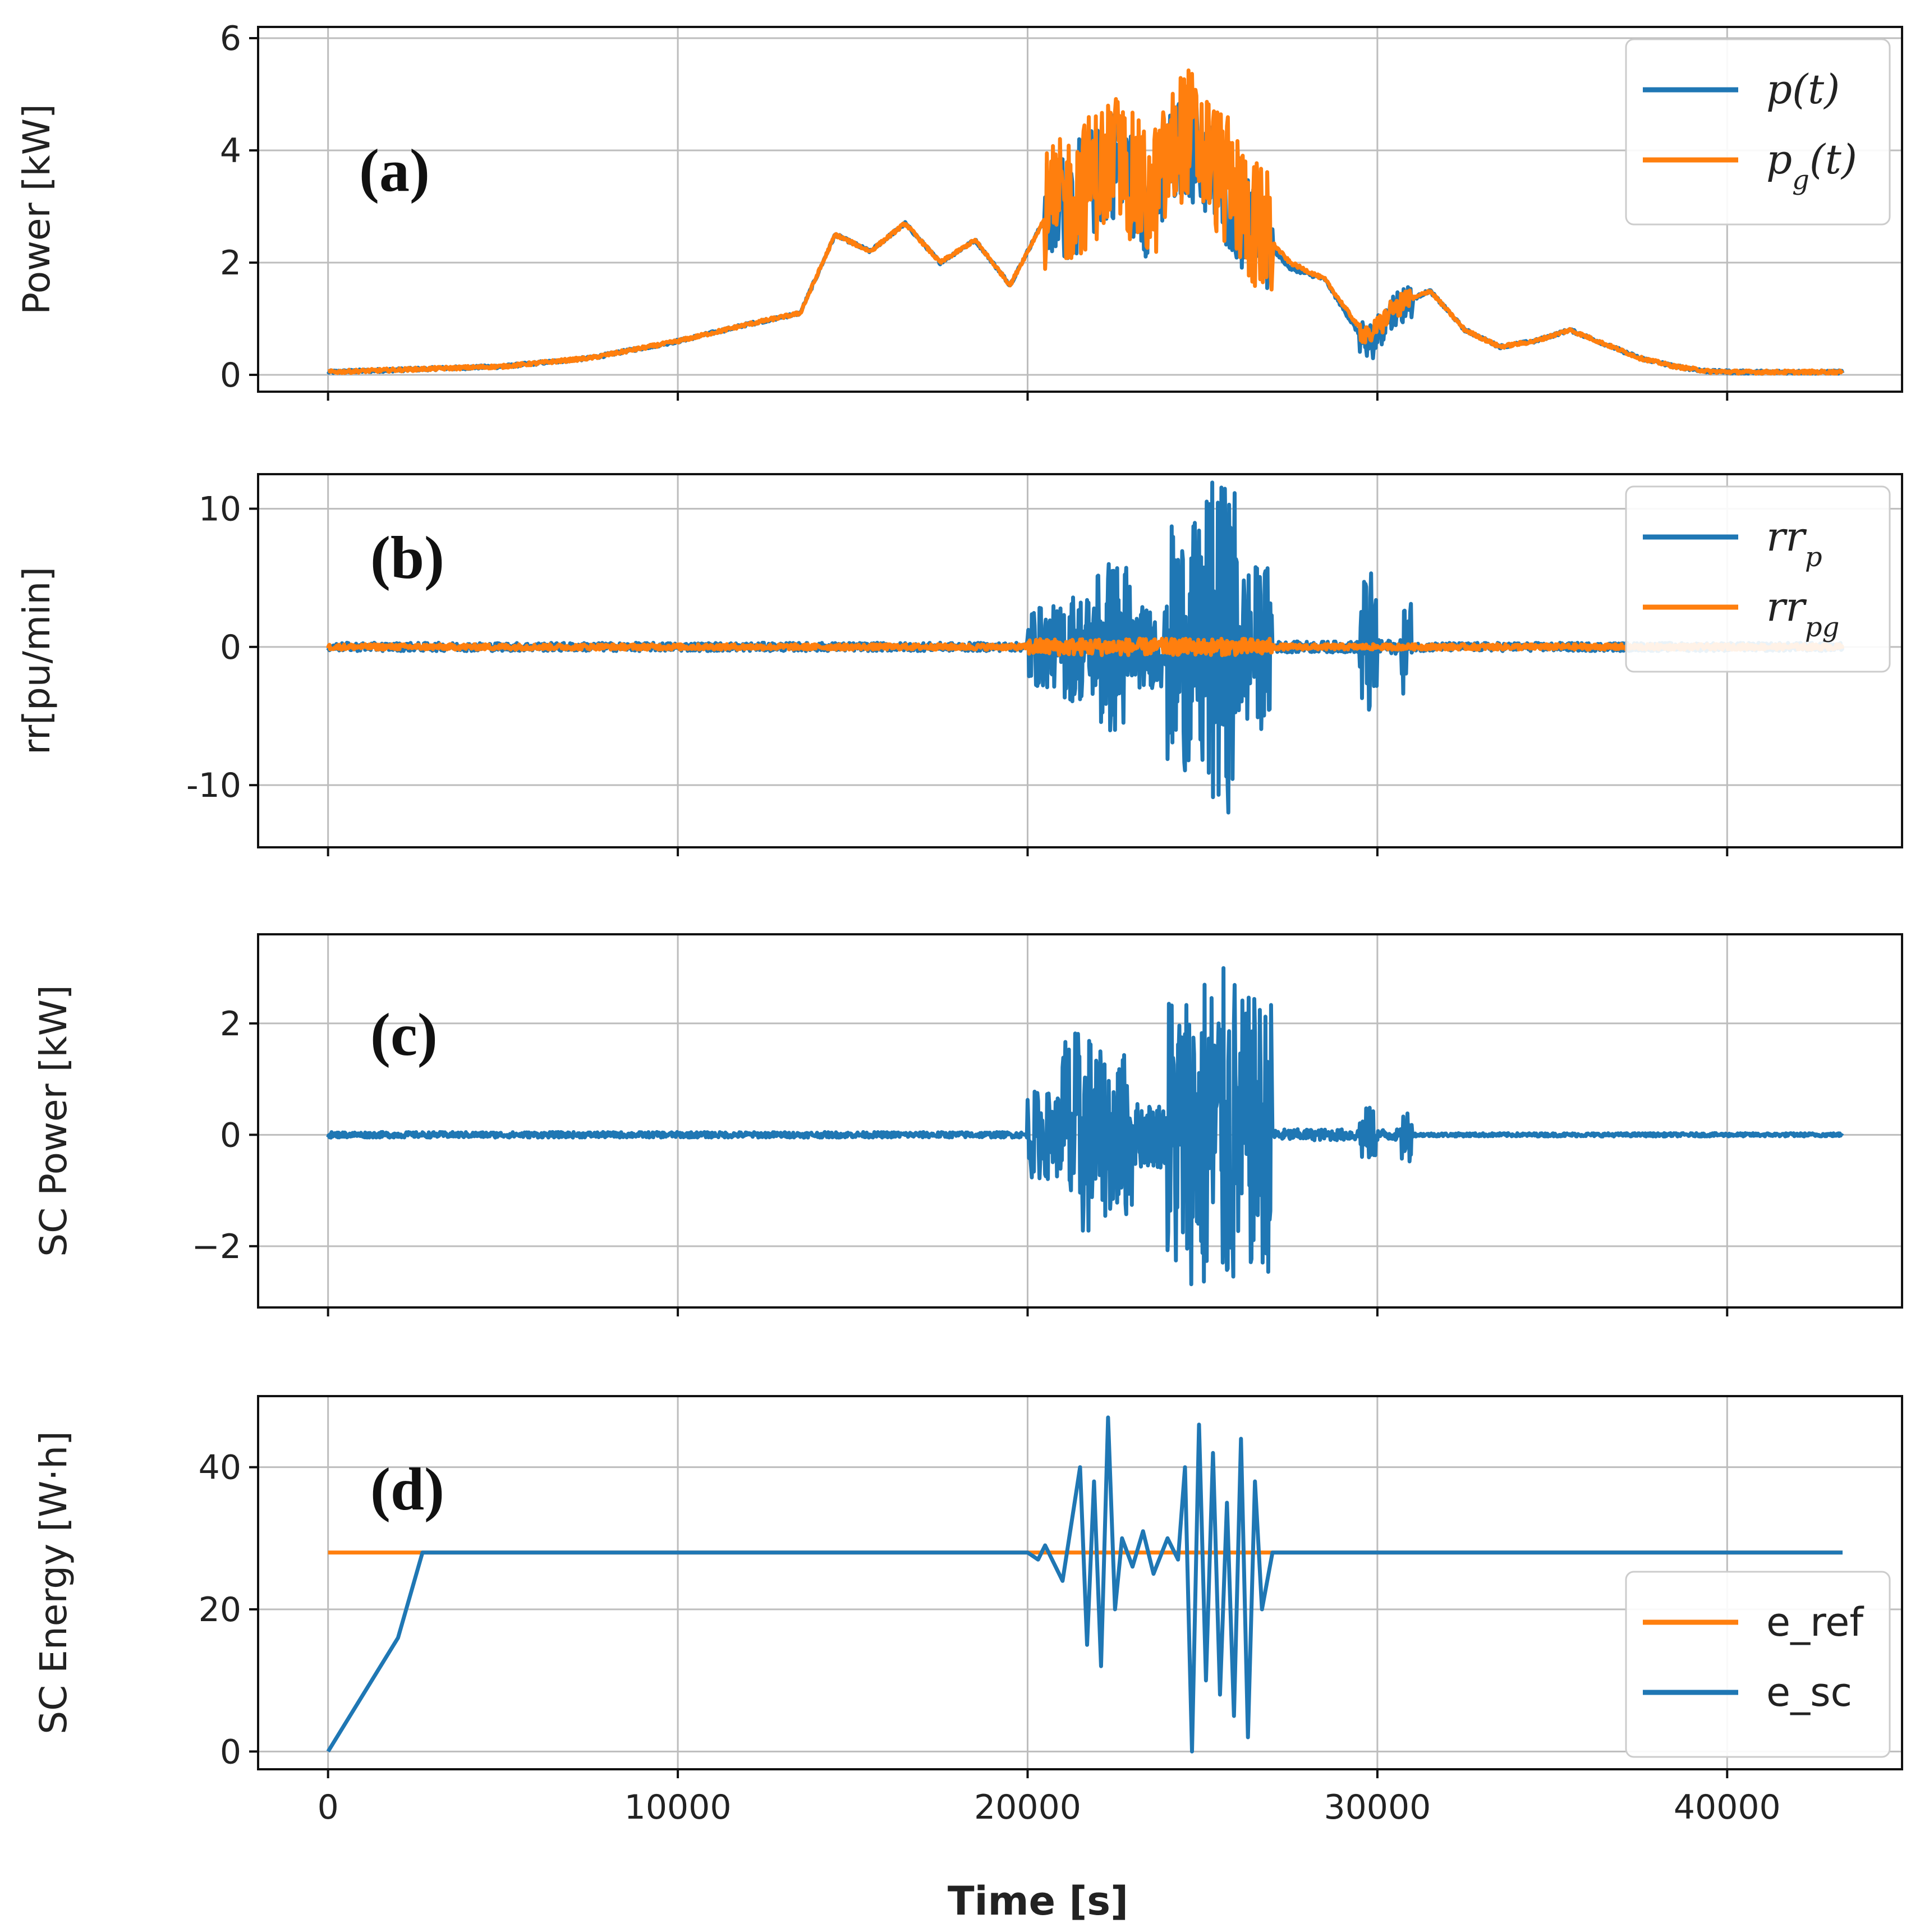 The height and width of the screenshot is (1932, 1920). I want to click on legend: p(t)pg(t), so click(1758, 132).